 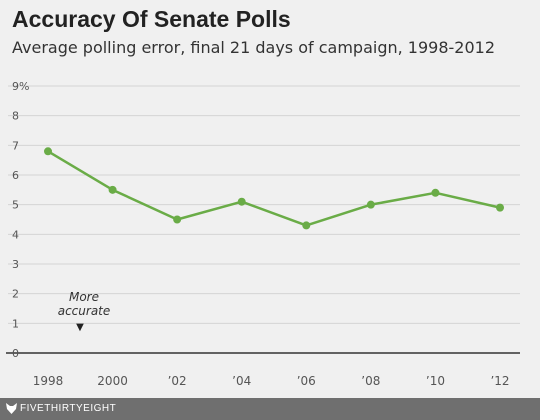 What do you see at coordinates (15, 175) in the screenshot?
I see `y-tick-label: 6` at bounding box center [15, 175].